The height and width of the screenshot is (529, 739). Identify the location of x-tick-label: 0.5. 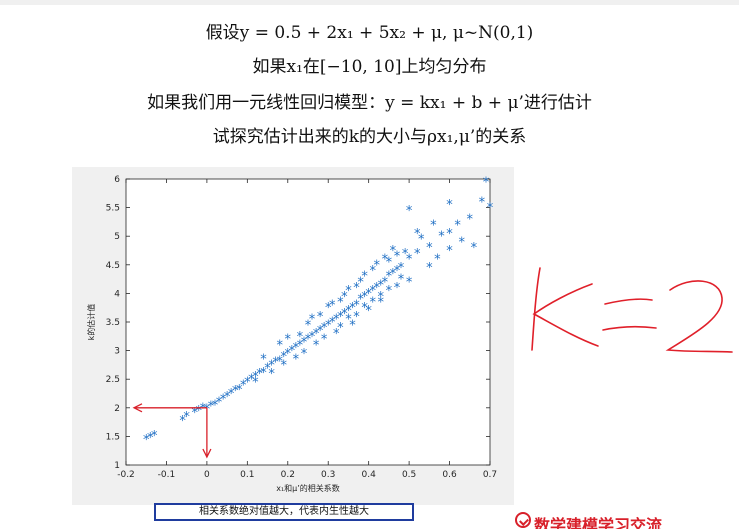
(409, 475).